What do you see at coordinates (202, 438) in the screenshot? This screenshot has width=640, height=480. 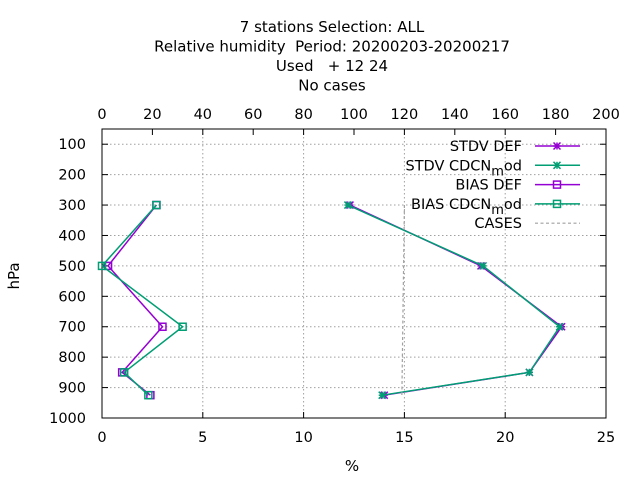 I see `x-tick-label: 5` at bounding box center [202, 438].